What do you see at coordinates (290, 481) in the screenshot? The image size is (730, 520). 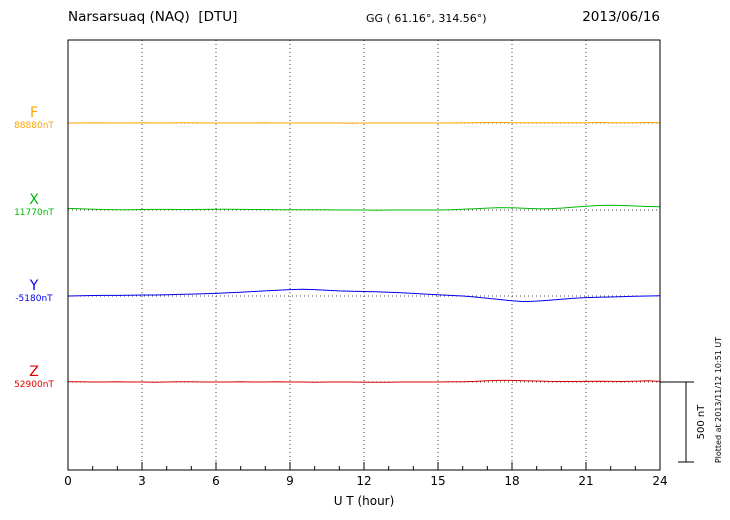 I see `x-tick-label: 9` at bounding box center [290, 481].